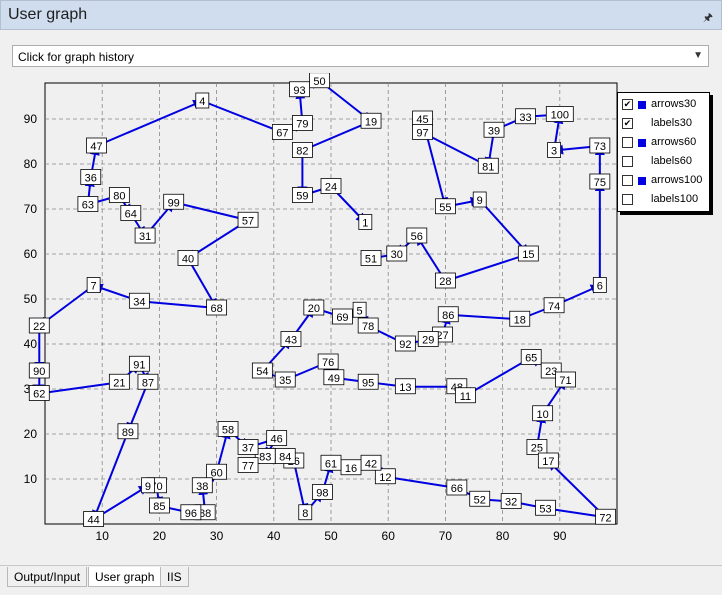 Image resolution: width=722 pixels, height=595 pixels. I want to click on node-label: 24, so click(331, 188).